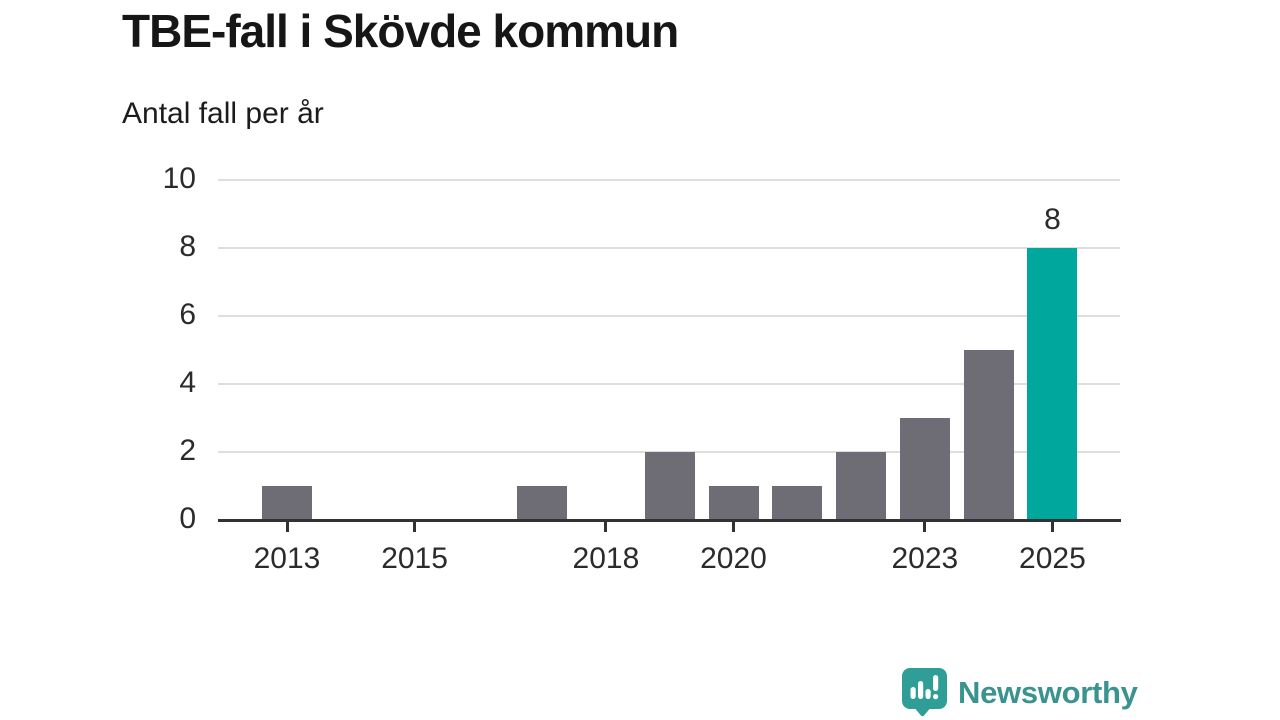 Image resolution: width=1280 pixels, height=720 pixels. Describe the element at coordinates (187, 450) in the screenshot. I see `y-axis-label: 2` at that location.